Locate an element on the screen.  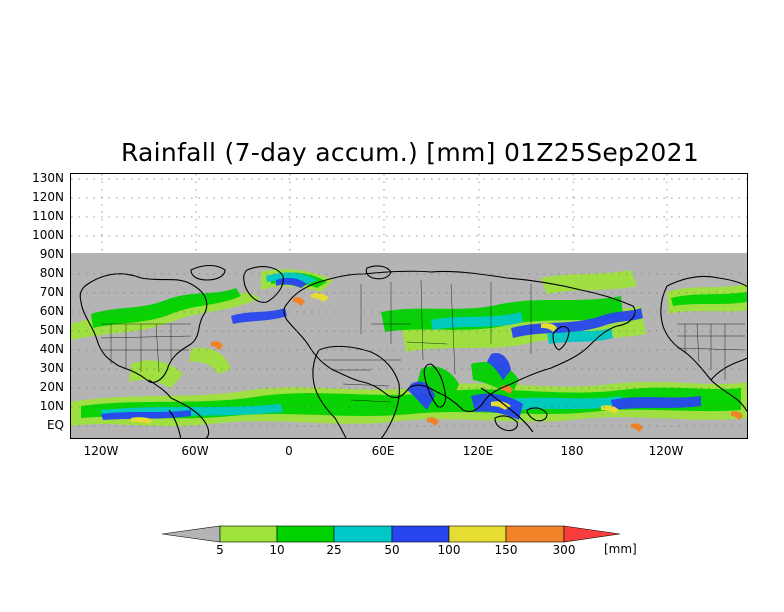
legend-label-5: 5 is located at coordinates (220, 550).